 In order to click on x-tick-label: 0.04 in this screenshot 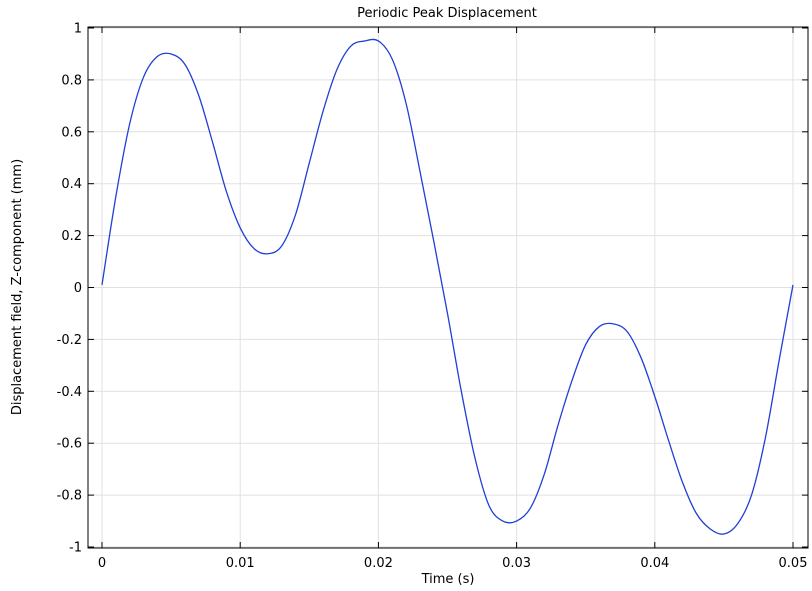, I will do `click(654, 563)`.